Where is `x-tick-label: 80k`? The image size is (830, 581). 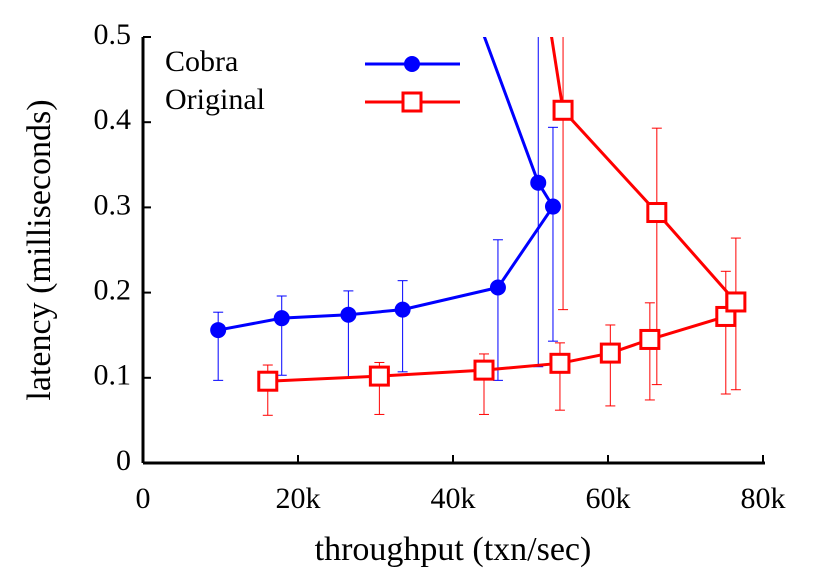 x-tick-label: 80k is located at coordinates (763, 498).